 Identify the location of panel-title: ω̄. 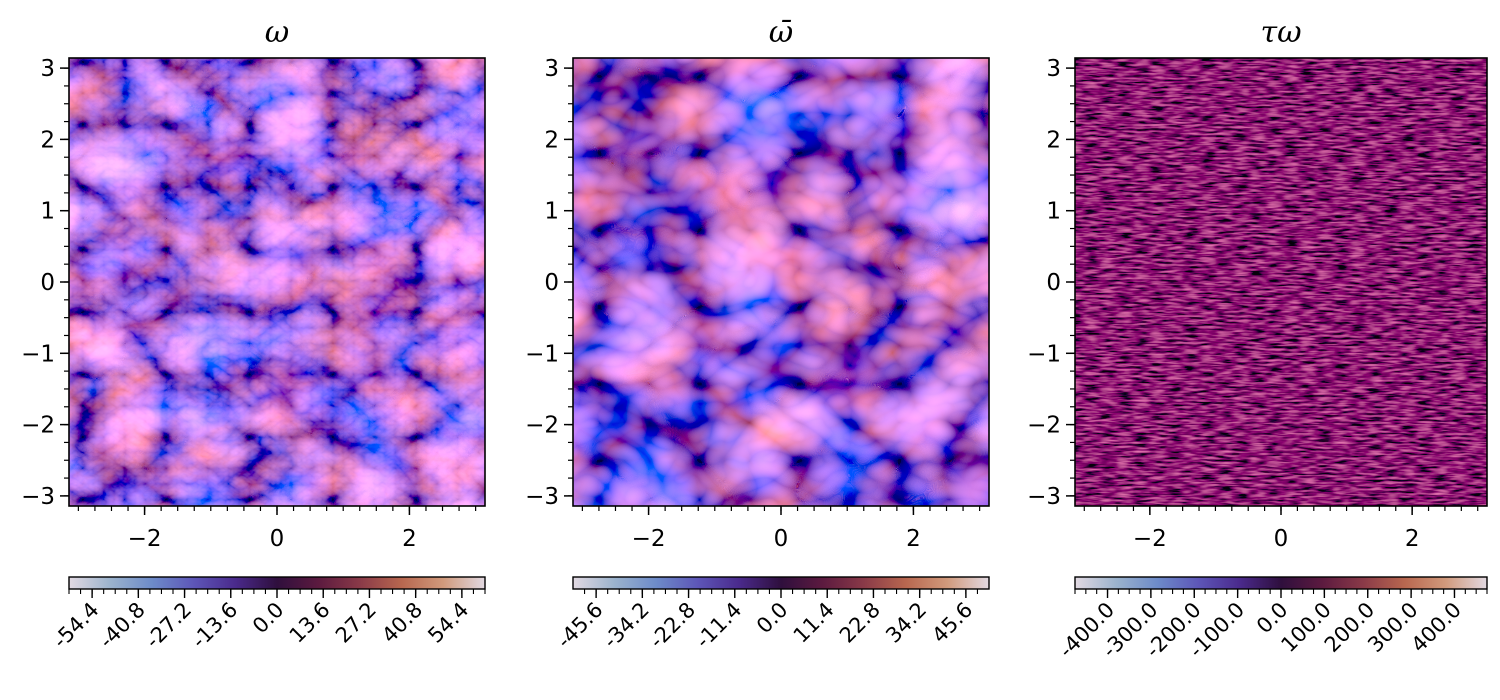
(781, 32).